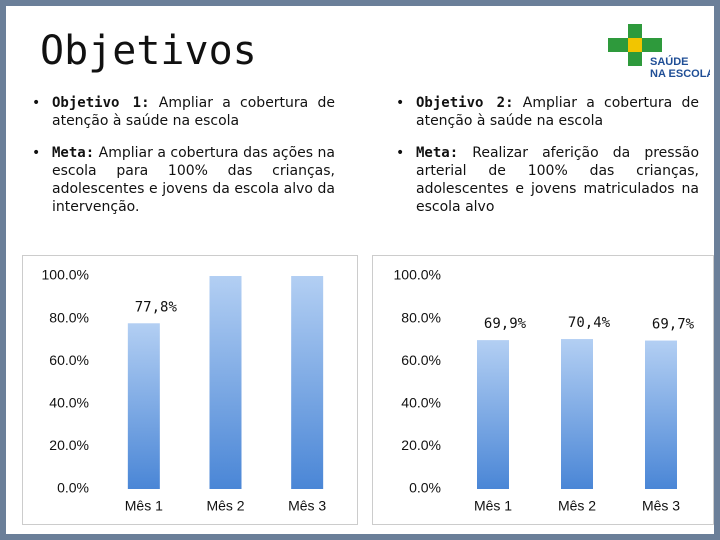 The image size is (720, 540). I want to click on bullet-label: Objetivo 1:, so click(101, 103).